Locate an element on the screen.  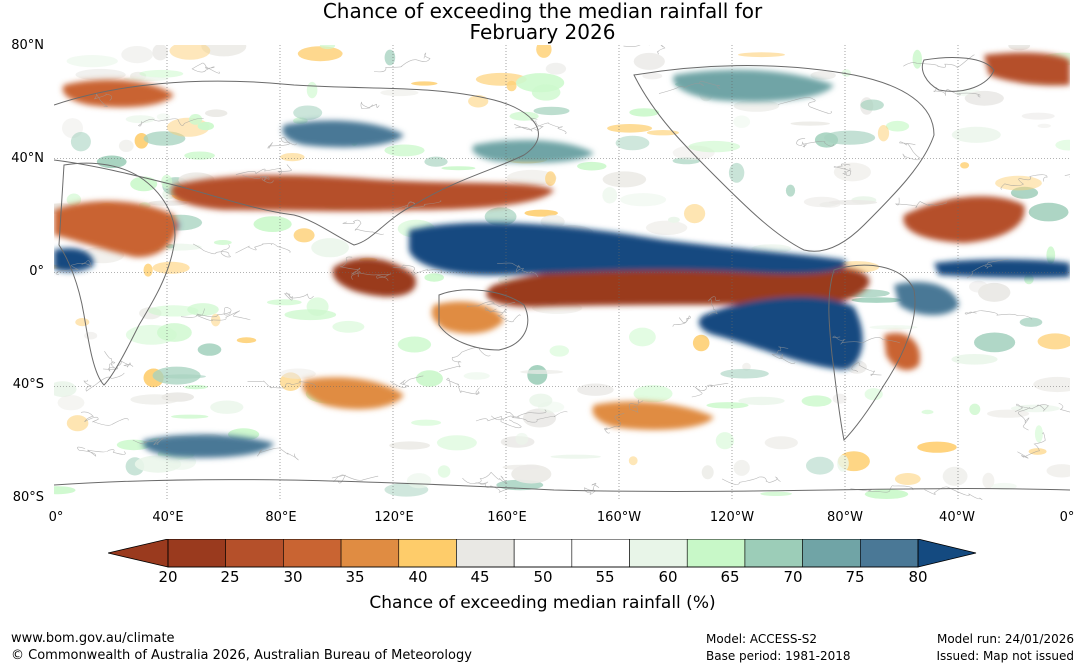
lon-label-120w: 120°W is located at coordinates (732, 517).